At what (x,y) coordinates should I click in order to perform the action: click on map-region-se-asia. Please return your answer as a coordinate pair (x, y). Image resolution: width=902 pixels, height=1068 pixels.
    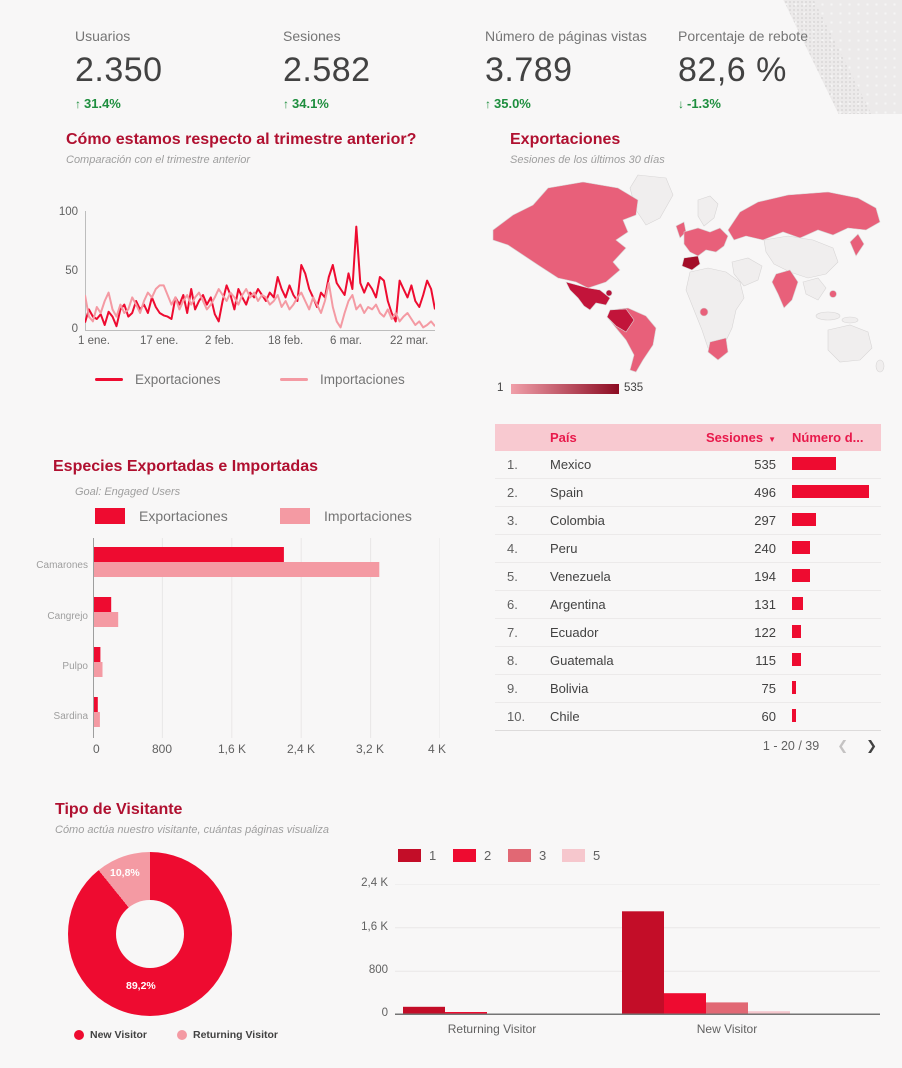
    Looking at the image, I should click on (814, 289).